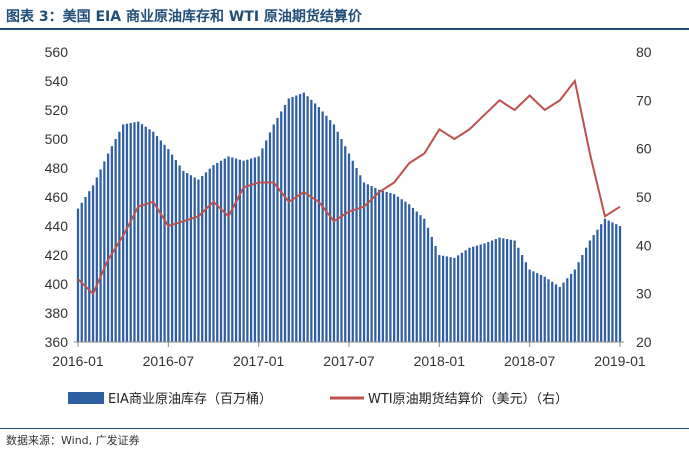  What do you see at coordinates (344, 29) in the screenshot?
I see `title-divider` at bounding box center [344, 29].